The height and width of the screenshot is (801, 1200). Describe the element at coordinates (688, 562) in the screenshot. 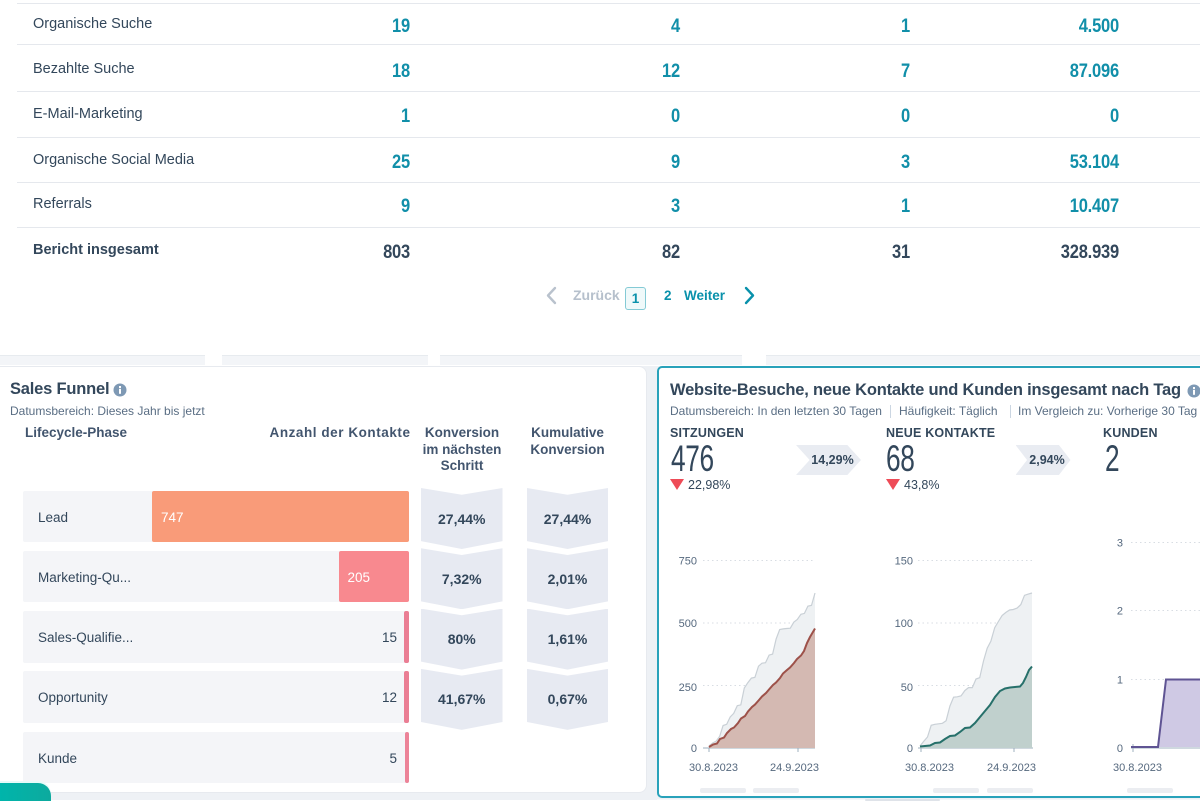

I see `svg-text: 750` at that location.